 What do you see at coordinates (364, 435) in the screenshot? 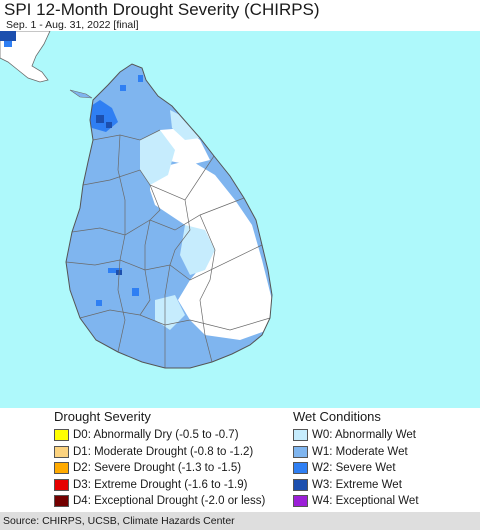
I see `legend-label-w0: W0: Abnormally Wet` at bounding box center [364, 435].